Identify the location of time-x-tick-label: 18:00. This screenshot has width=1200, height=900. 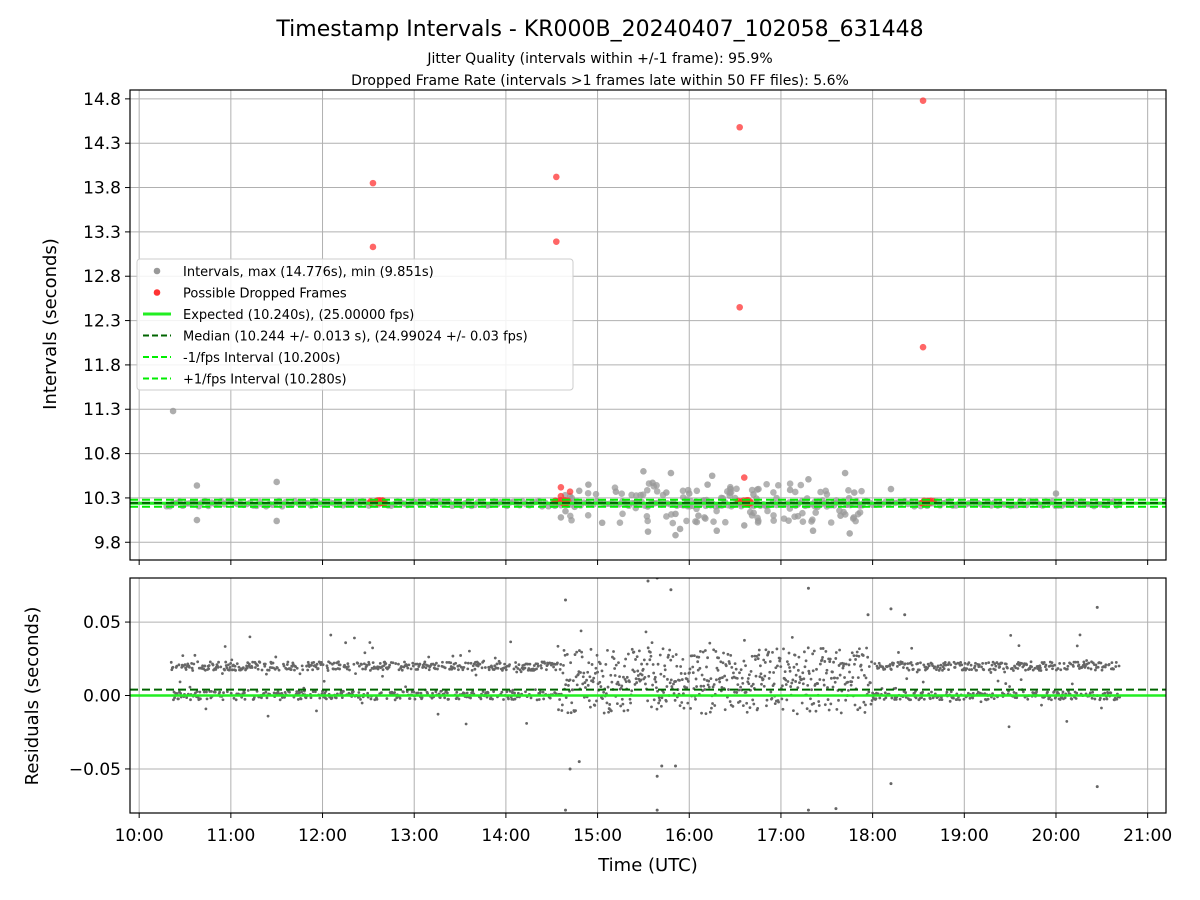
(872, 836).